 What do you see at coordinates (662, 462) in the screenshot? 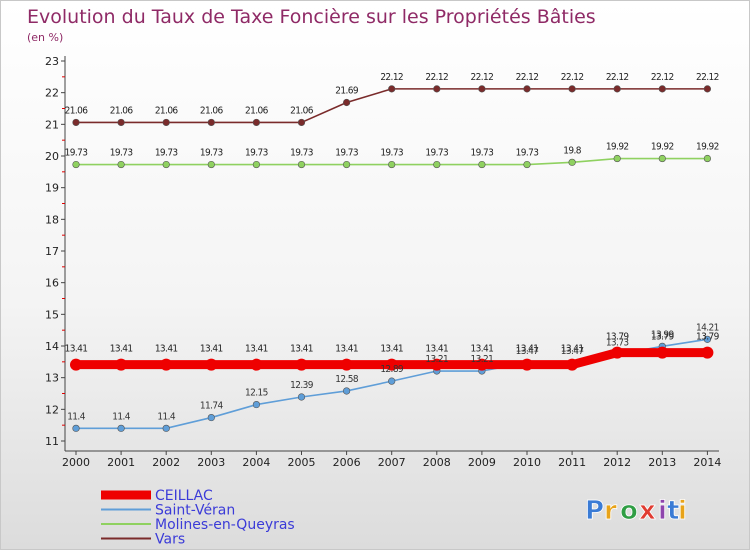
I see `x-tick-label: 2013` at bounding box center [662, 462].